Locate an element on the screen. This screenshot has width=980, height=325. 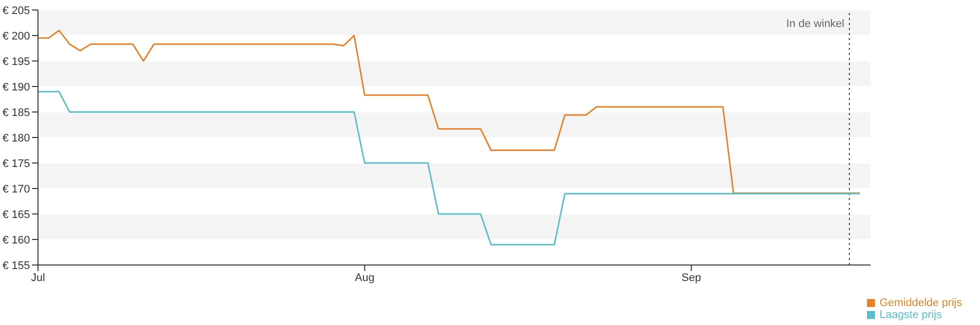
y-tick-label: € 160 is located at coordinates (16, 240).